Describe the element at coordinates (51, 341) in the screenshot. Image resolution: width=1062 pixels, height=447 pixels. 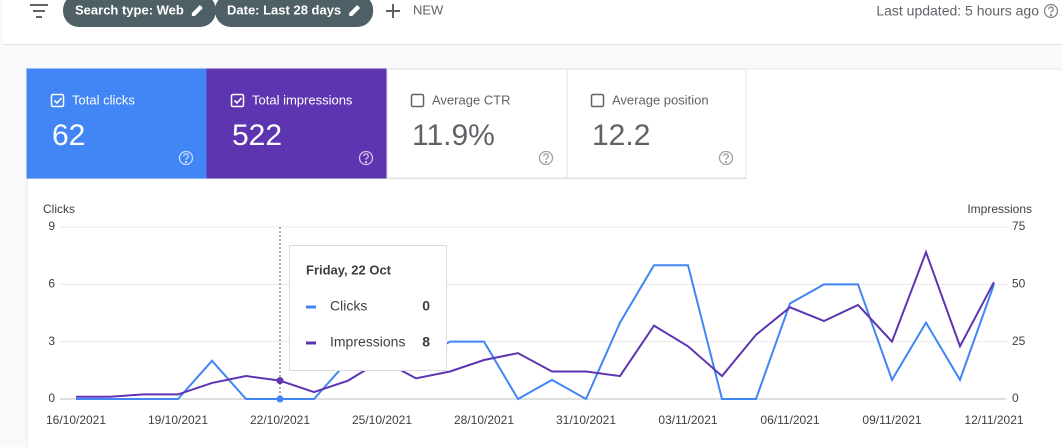
I see `y-tick-label: 3` at that location.